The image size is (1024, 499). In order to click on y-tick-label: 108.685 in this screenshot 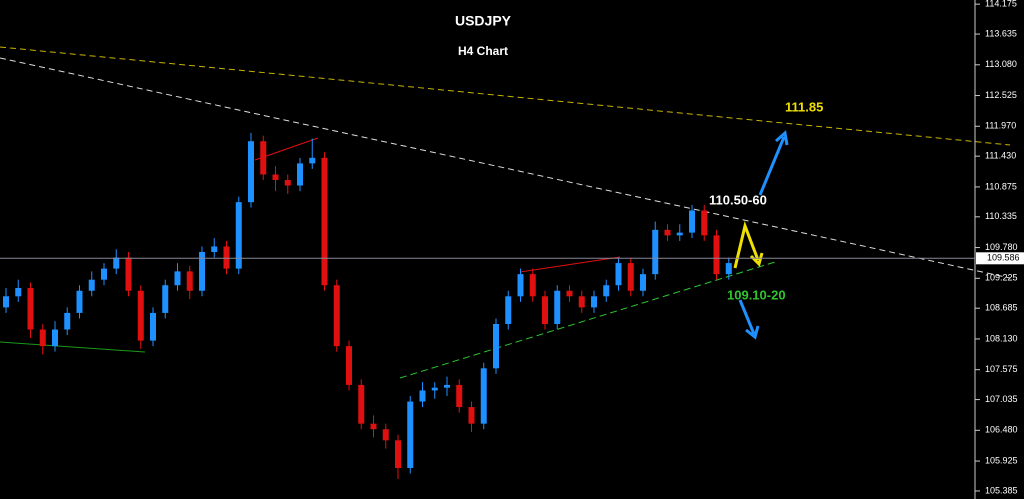, I will do `click(1001, 308)`.